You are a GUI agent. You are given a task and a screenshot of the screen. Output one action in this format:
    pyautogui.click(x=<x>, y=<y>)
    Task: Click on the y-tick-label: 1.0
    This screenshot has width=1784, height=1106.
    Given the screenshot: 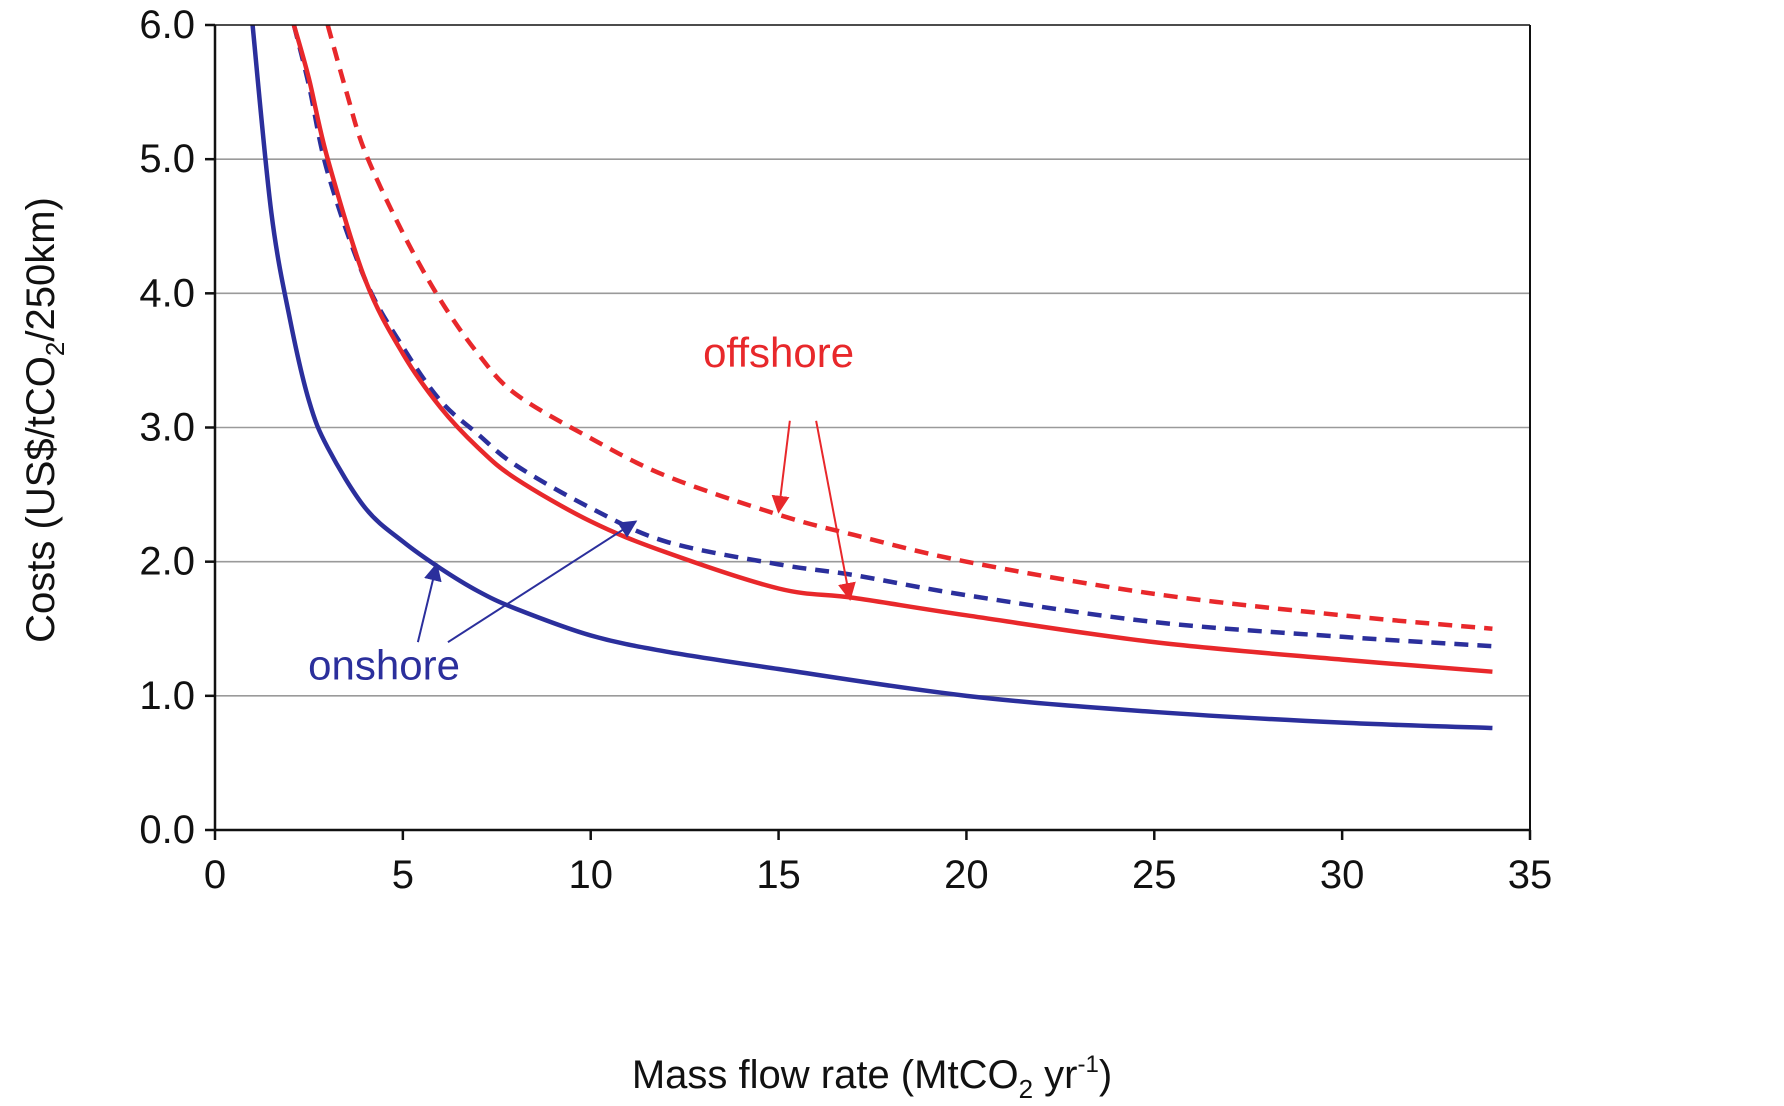 What is the action you would take?
    pyautogui.click(x=167, y=696)
    